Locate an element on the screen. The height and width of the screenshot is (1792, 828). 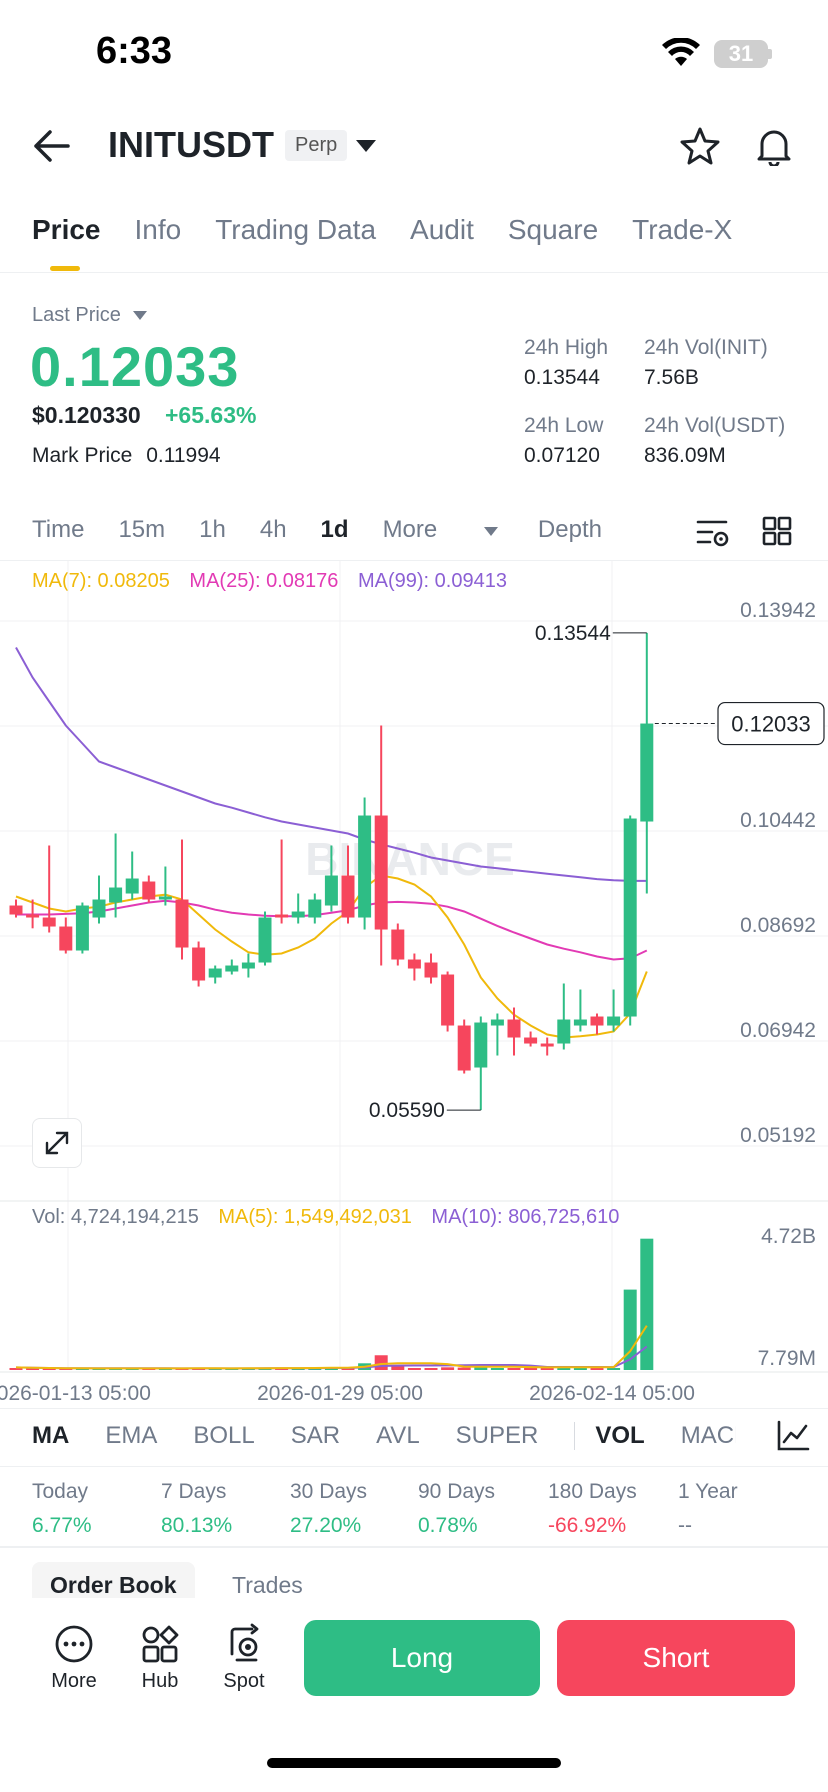
indicator-boll: BOLL is located at coordinates (224, 1435).